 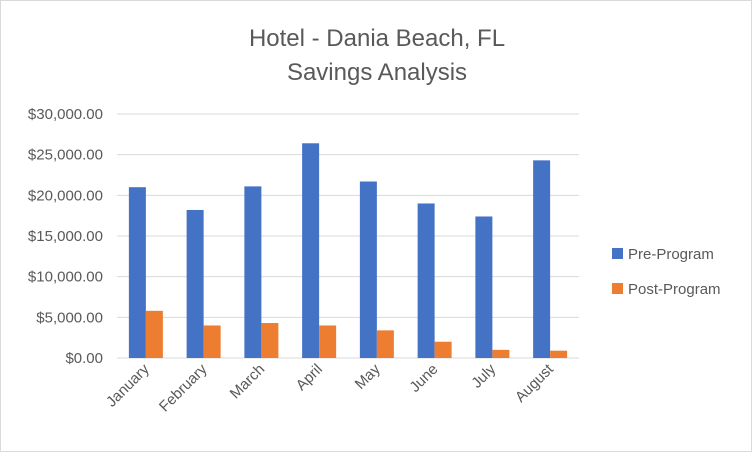 What do you see at coordinates (666, 272) in the screenshot?
I see `legend: Pre-Program Post-Program` at bounding box center [666, 272].